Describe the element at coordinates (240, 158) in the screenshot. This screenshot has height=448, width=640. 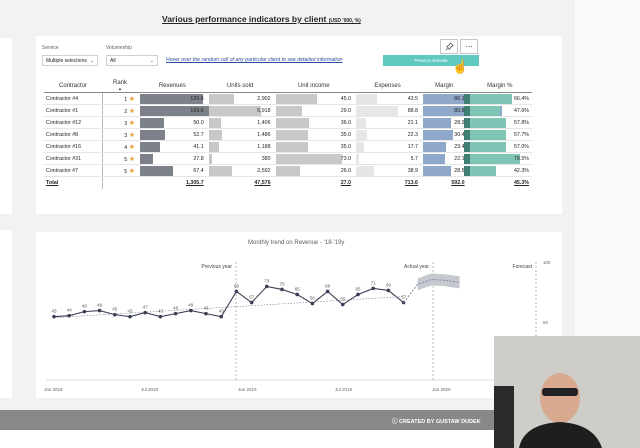
I see `cell-units: 380` at that location.